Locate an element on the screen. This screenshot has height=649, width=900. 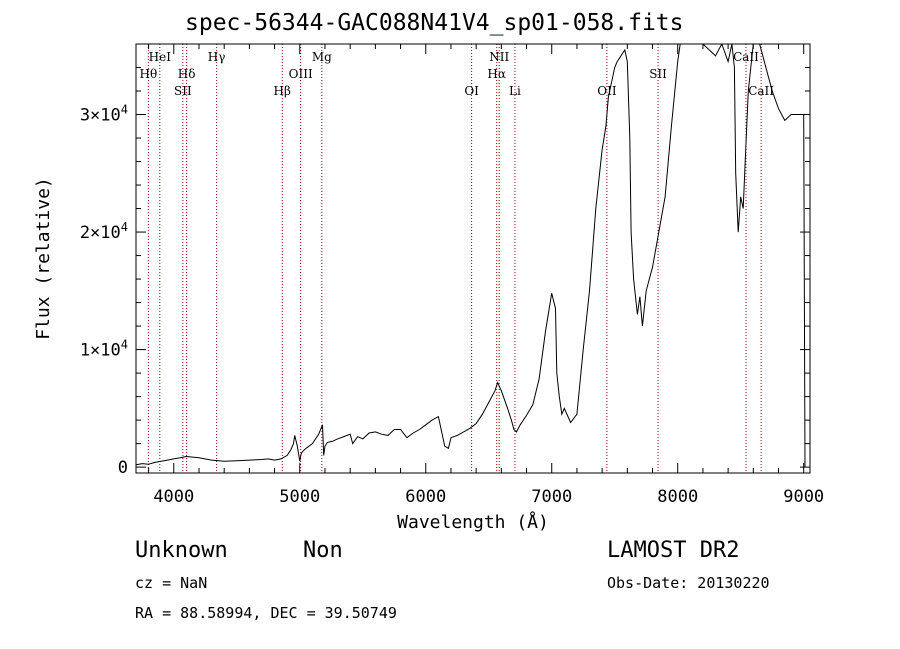
line-label-13: SII is located at coordinates (658, 74).